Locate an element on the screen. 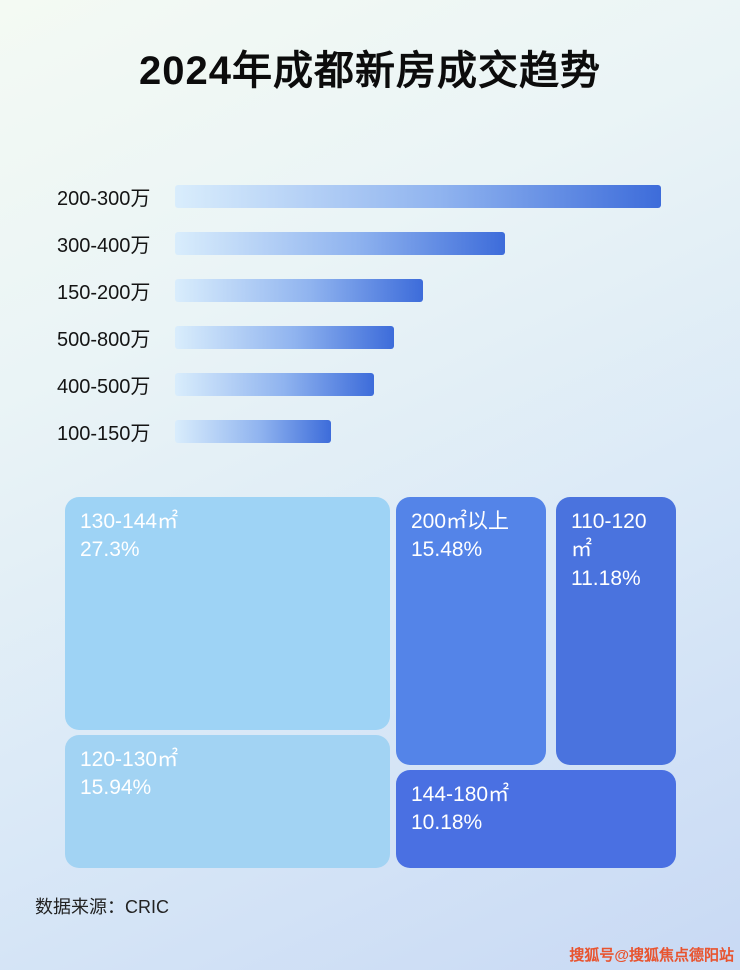 The height and width of the screenshot is (970, 740). treemap-block-label: 200㎡以上 is located at coordinates (460, 521).